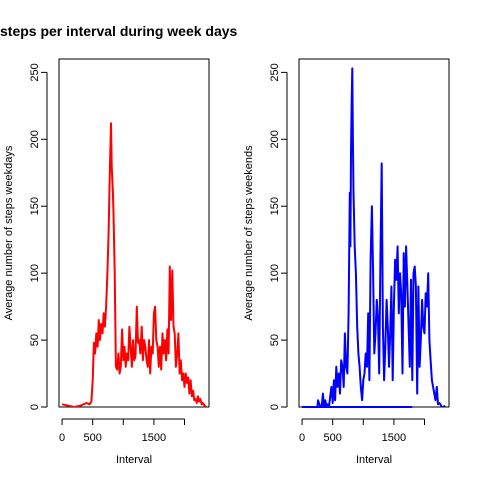  I want to click on y-tick-label-weekdays: 250, so click(35, 72).